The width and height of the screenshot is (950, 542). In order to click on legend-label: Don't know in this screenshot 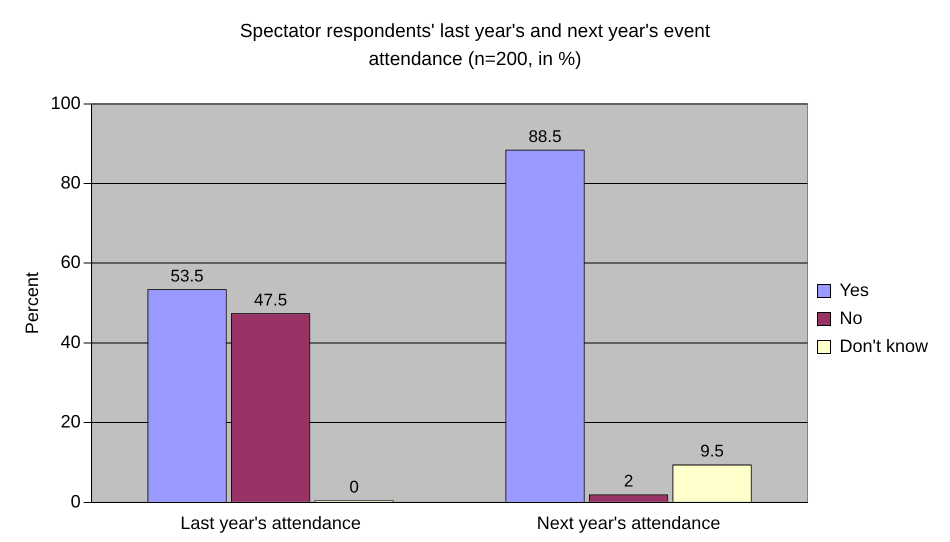, I will do `click(884, 346)`.